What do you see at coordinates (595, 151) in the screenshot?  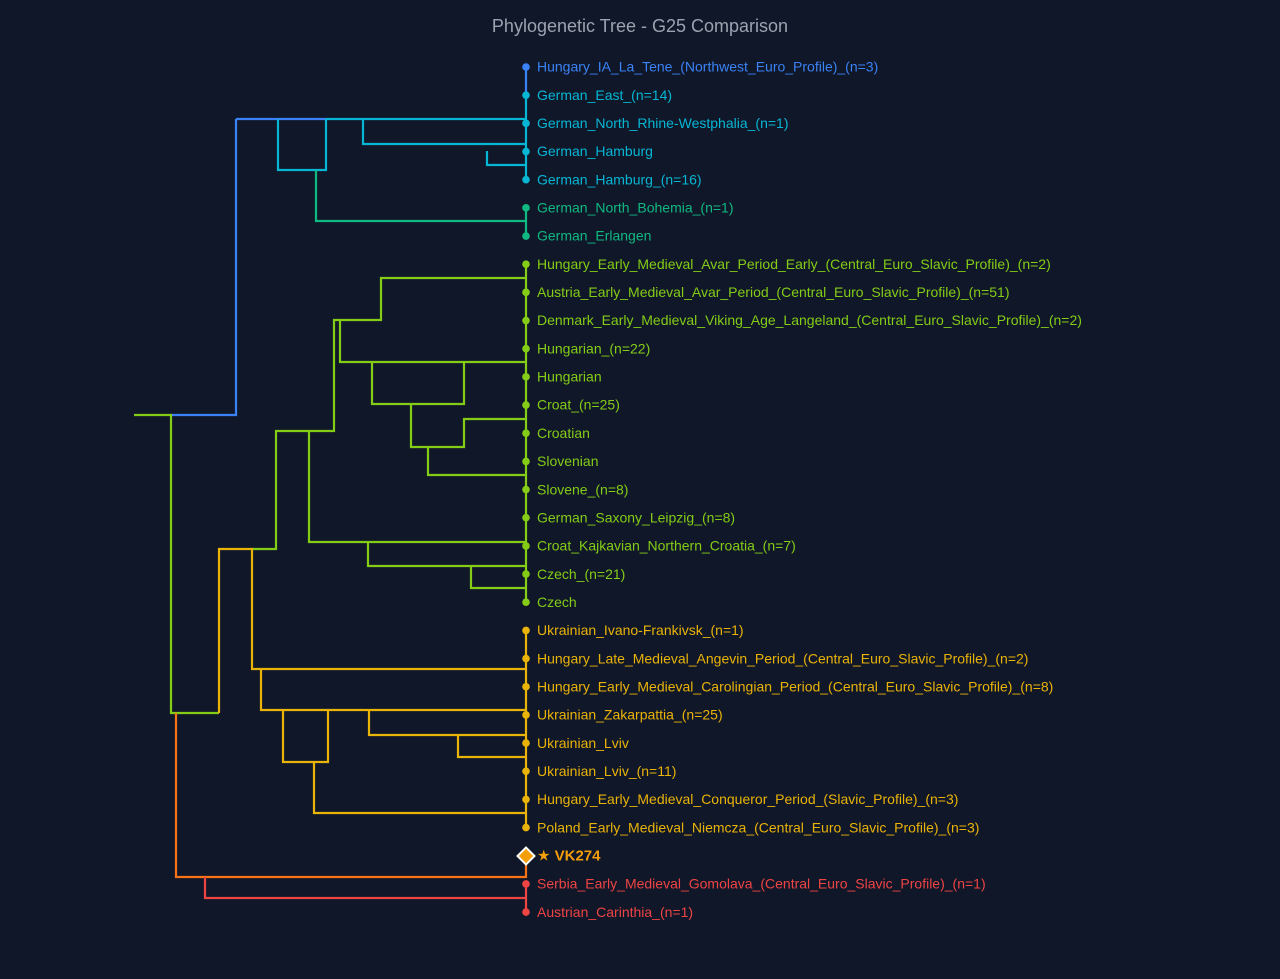 I see `leaf-label: German_Hamburg` at bounding box center [595, 151].